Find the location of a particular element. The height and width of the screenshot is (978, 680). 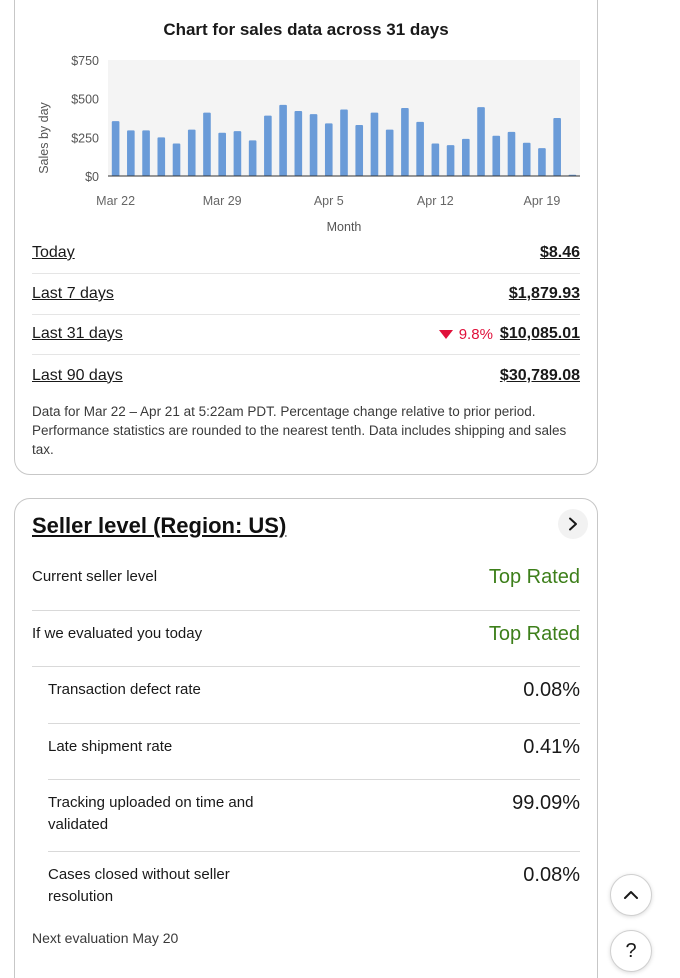

metric-label: Cases closed without seller resolution is located at coordinates (139, 885).